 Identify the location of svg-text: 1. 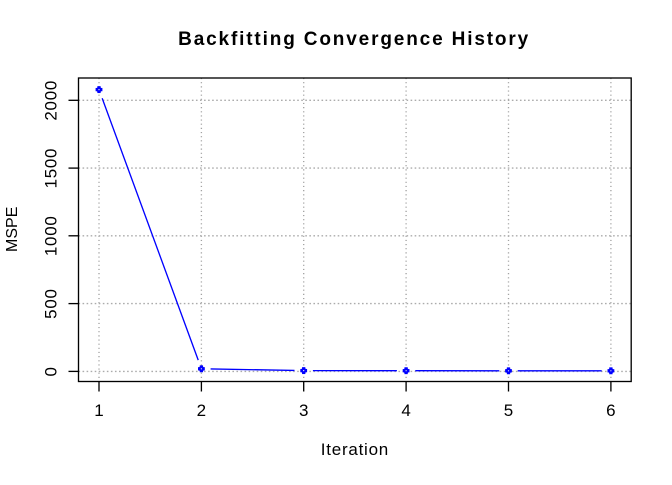
(98, 410).